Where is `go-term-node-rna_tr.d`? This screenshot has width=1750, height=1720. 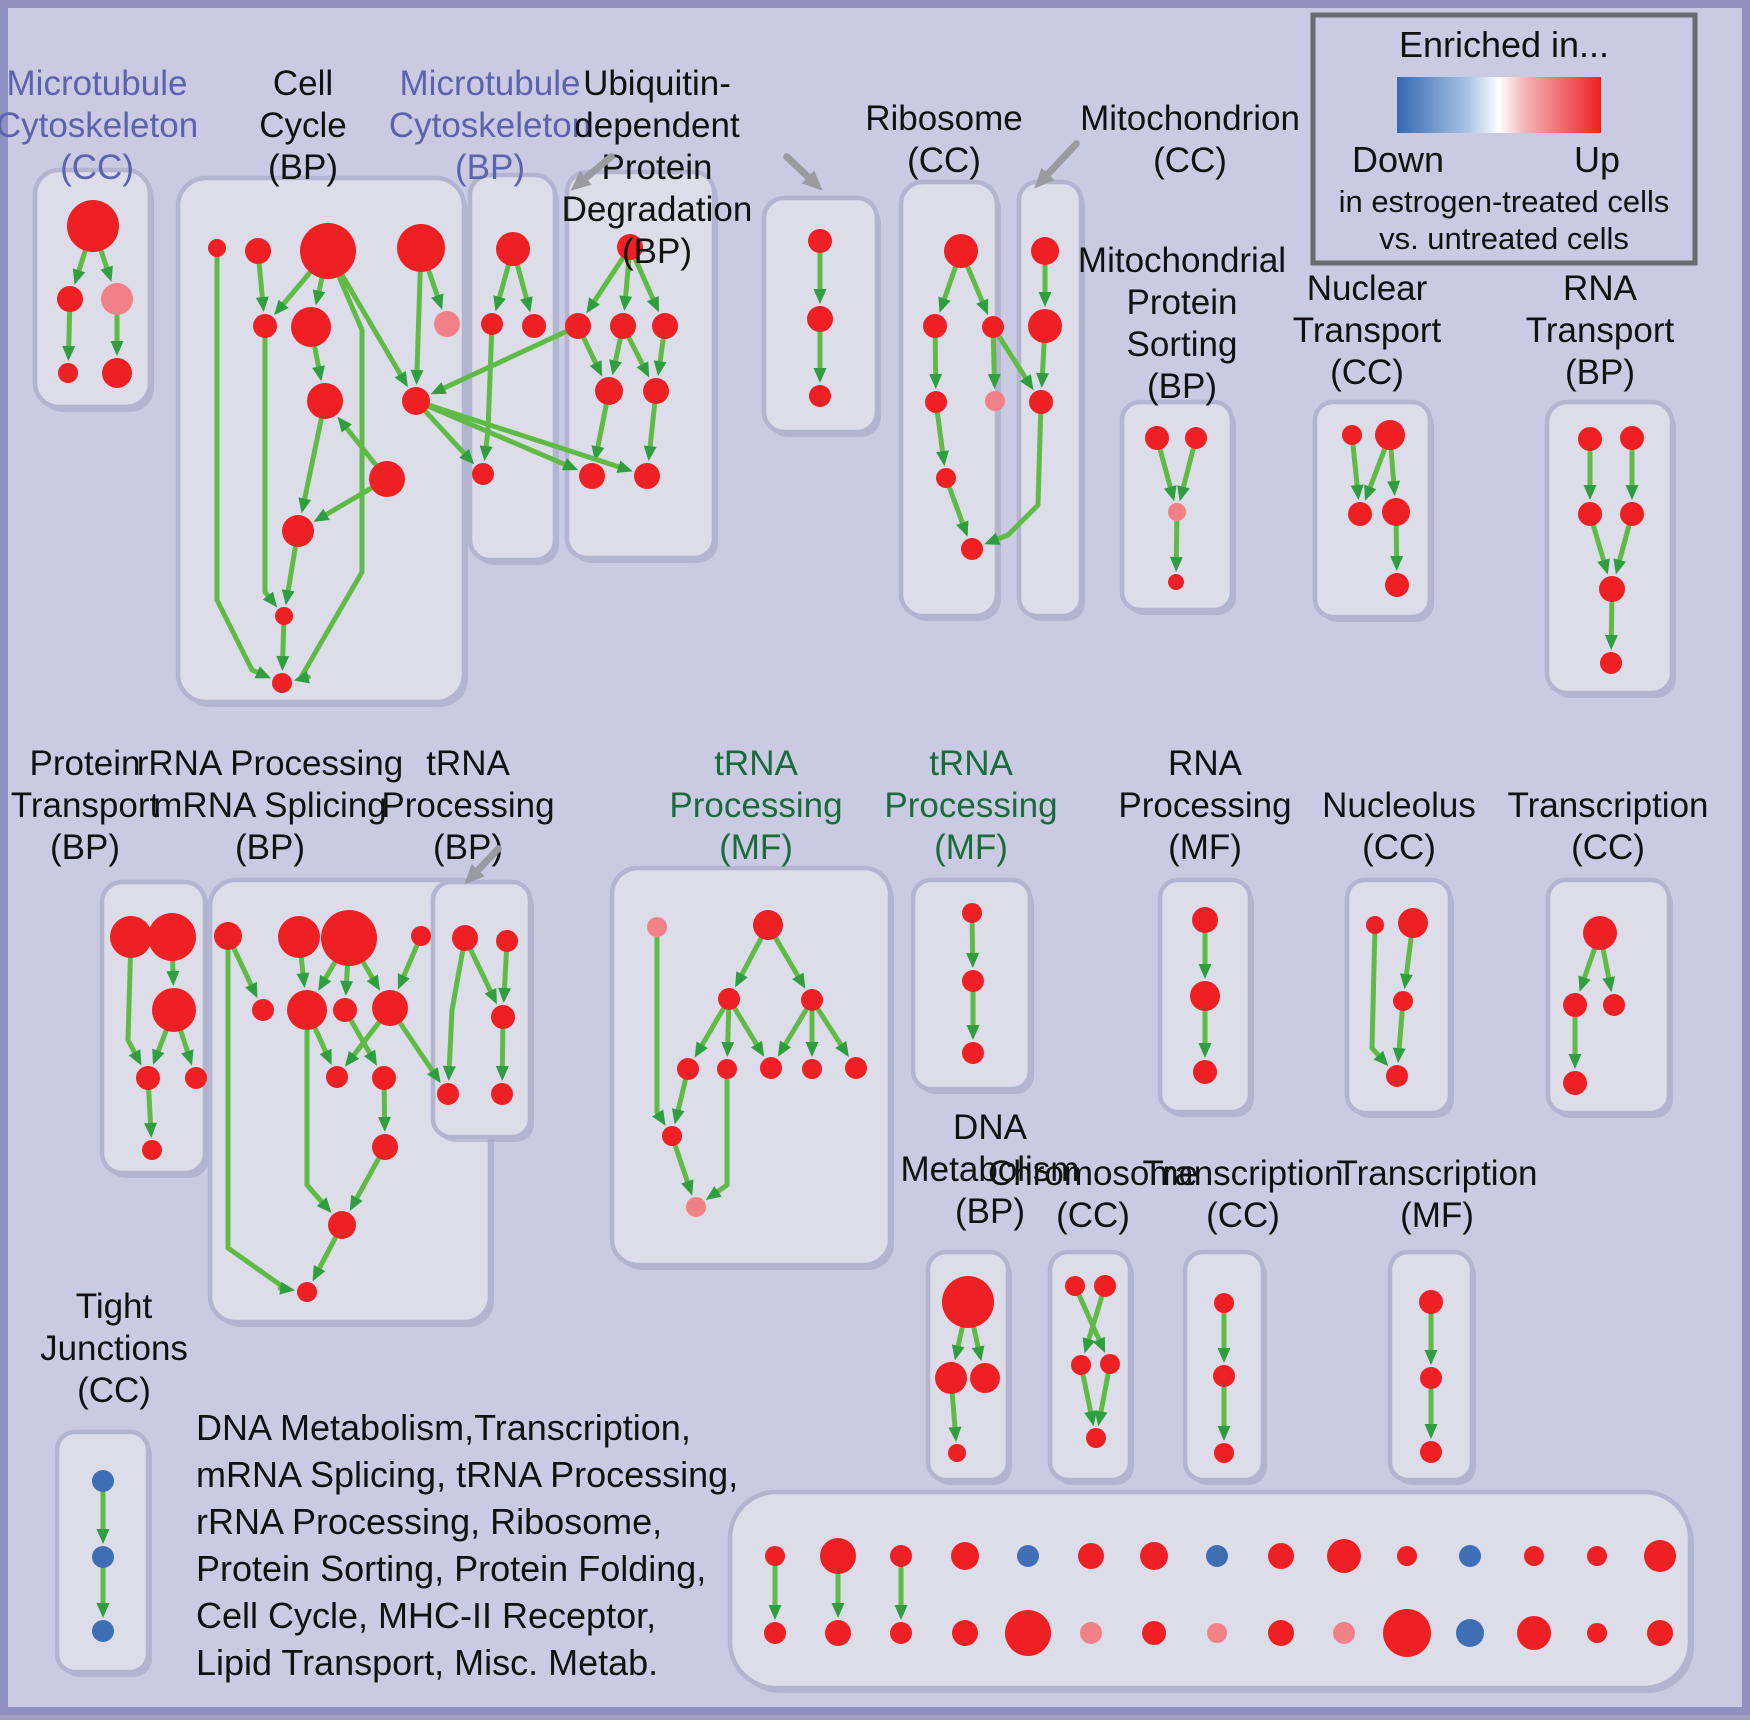
go-term-node-rna_tr.d is located at coordinates (1632, 514).